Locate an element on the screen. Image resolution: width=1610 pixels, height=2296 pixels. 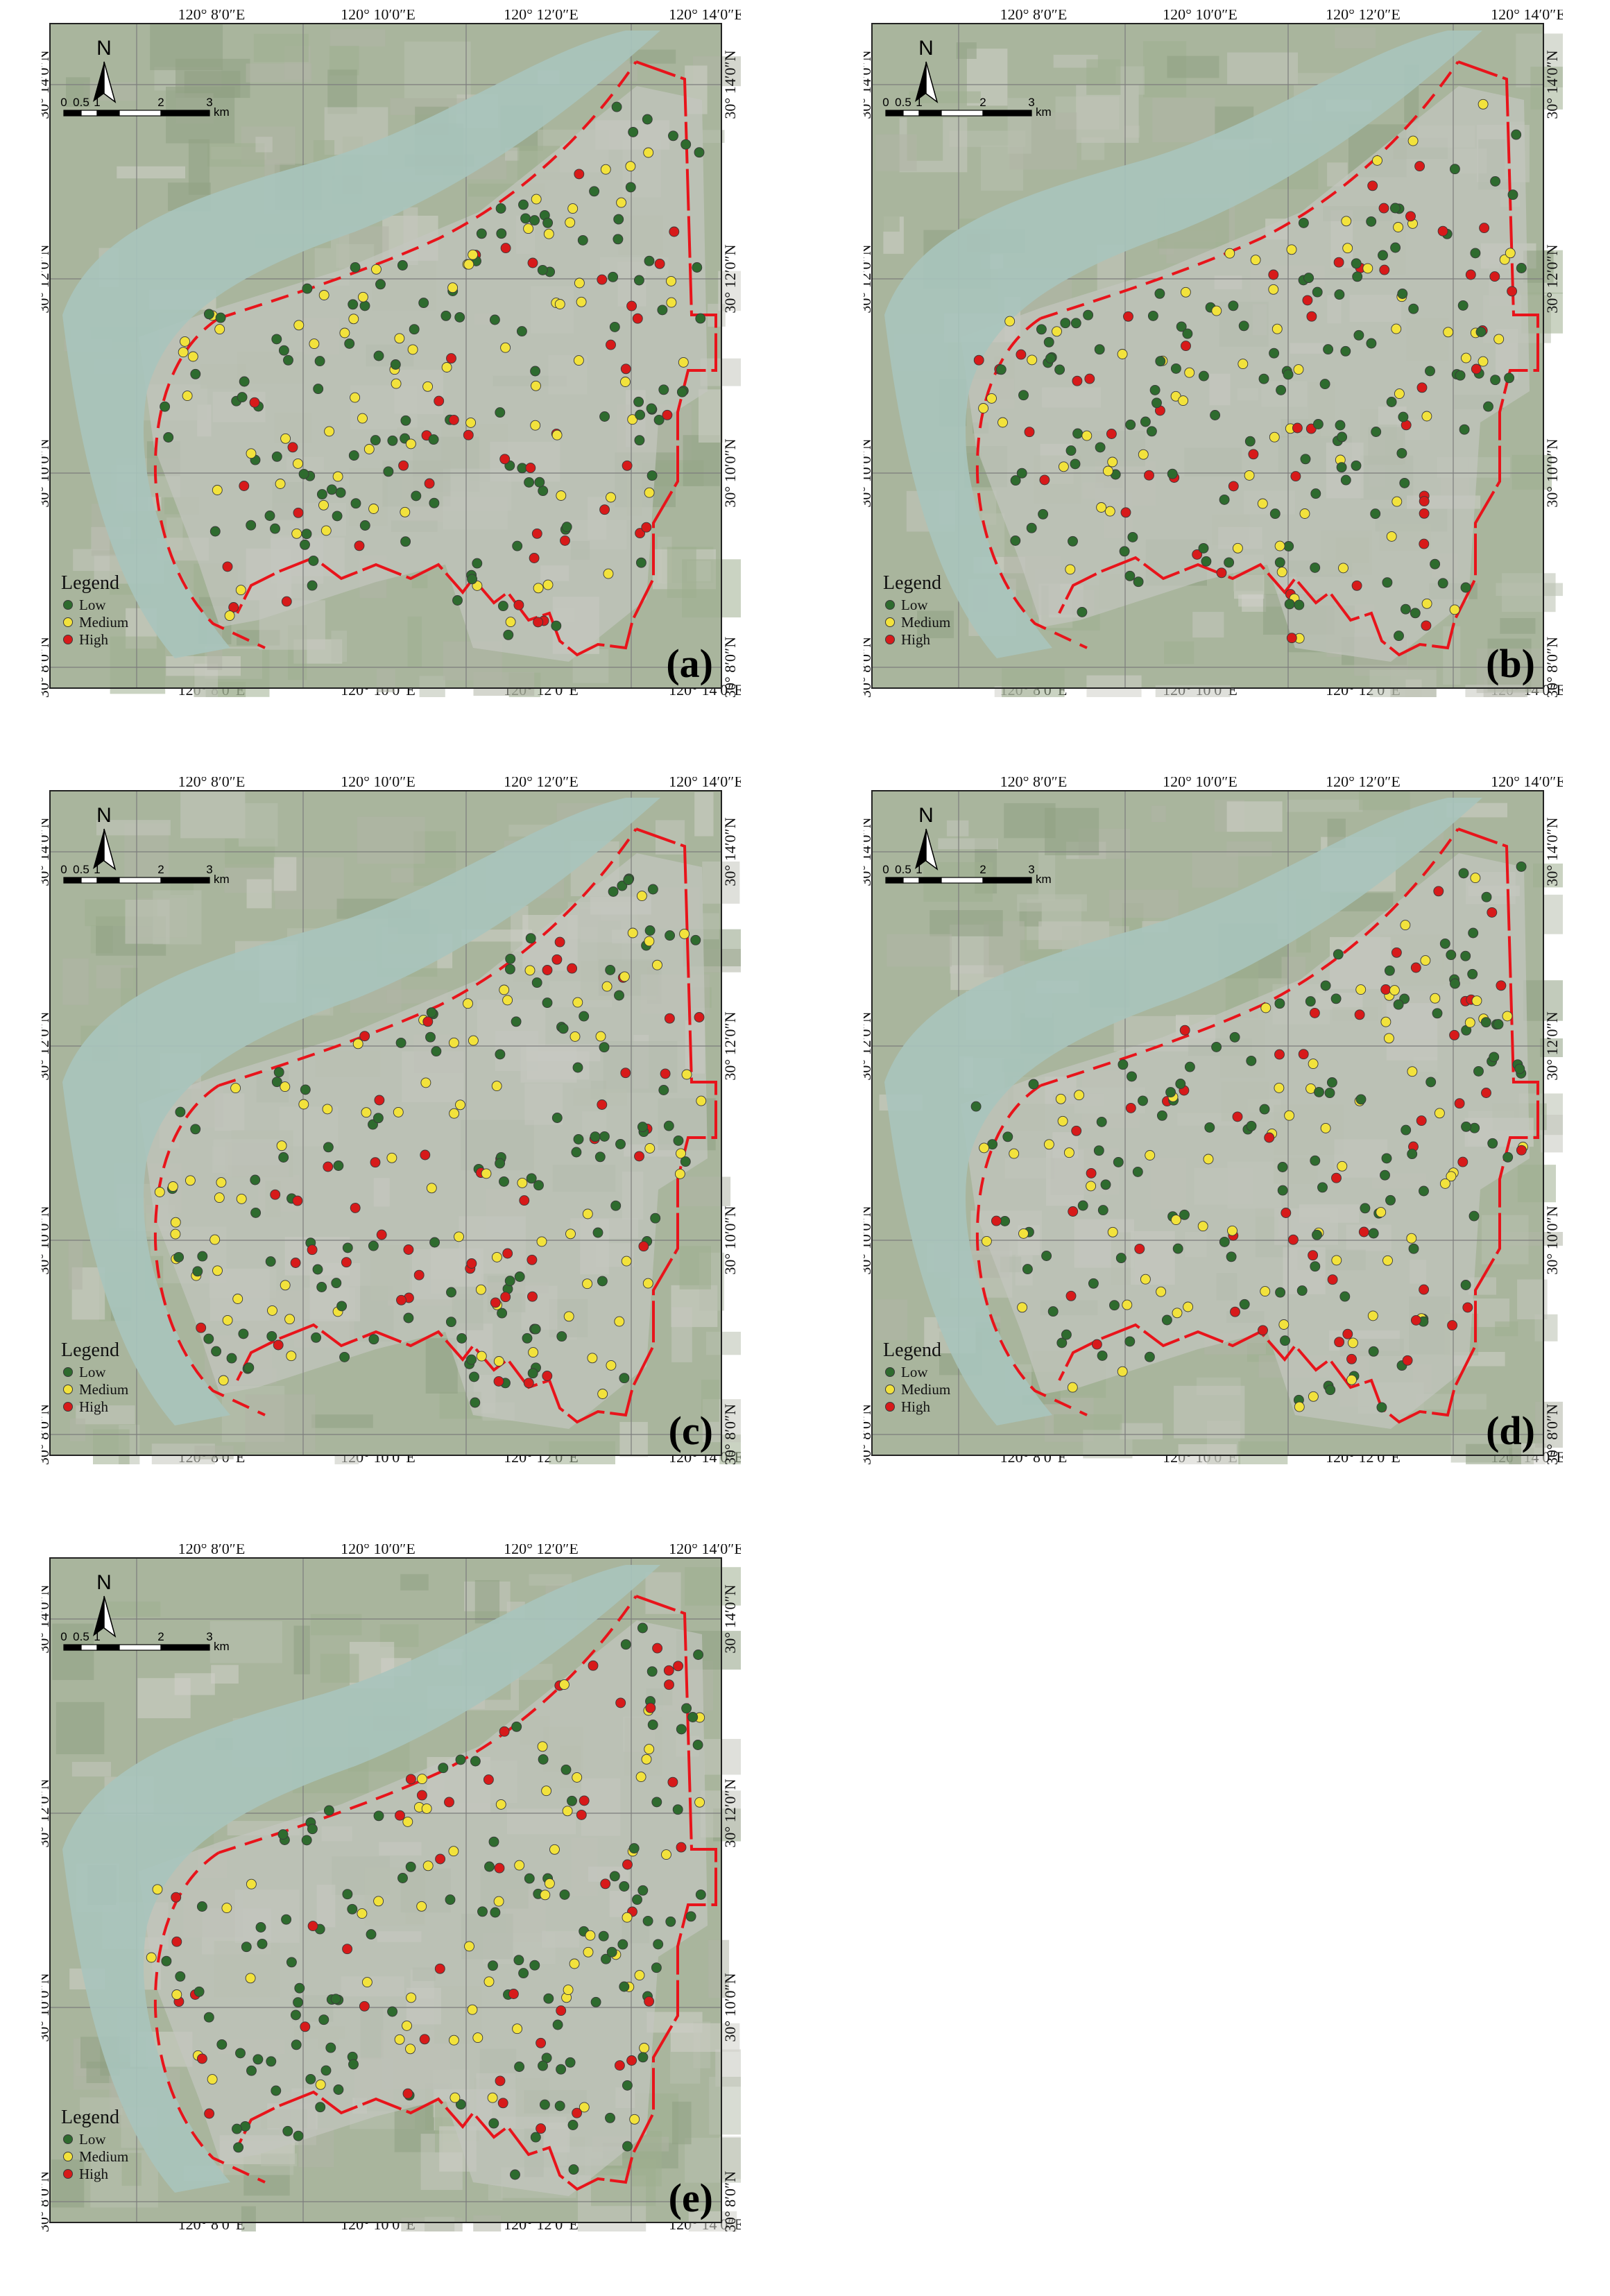
scale-bar: 0 0.5 1 2 3km is located at coordinates (966, 874).